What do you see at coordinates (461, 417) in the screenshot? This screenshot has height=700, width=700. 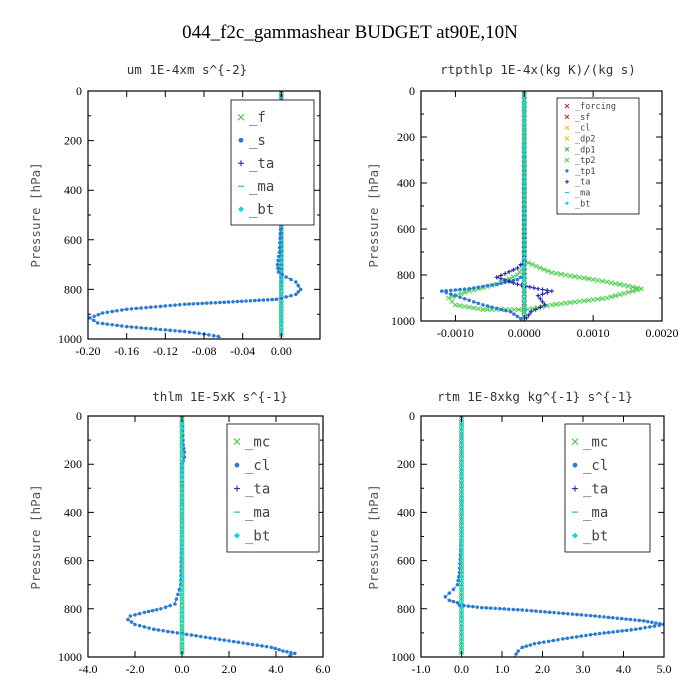 I see `rtm-mc-series-point` at bounding box center [461, 417].